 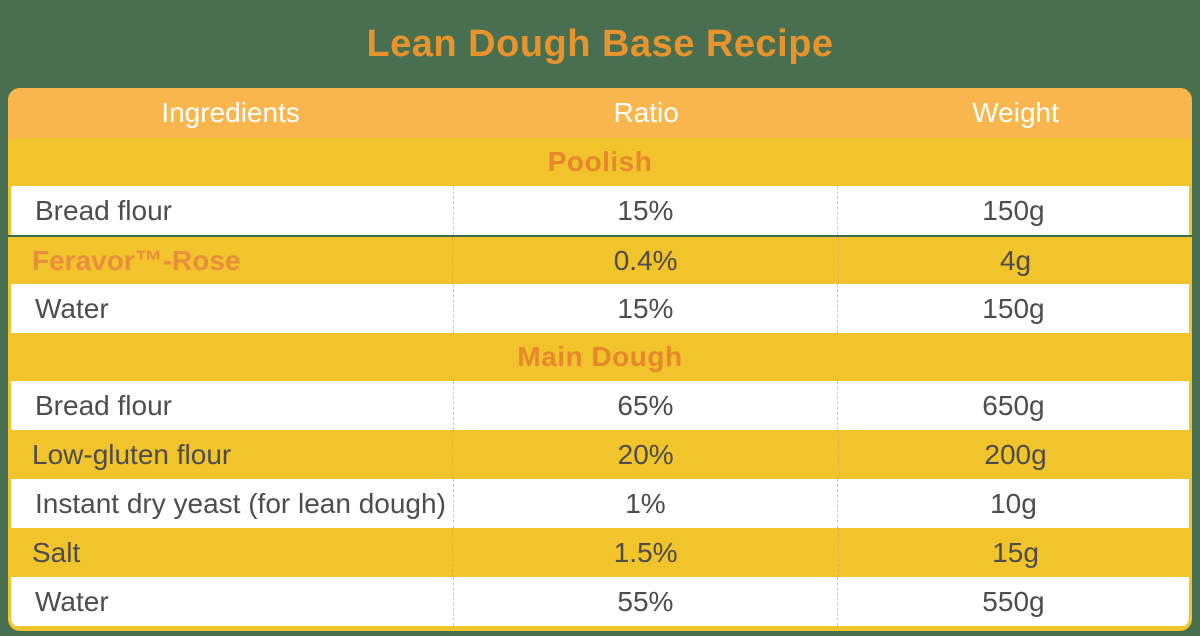 What do you see at coordinates (600, 113) in the screenshot?
I see `table-header-row: Ingredients Ratio Weight` at bounding box center [600, 113].